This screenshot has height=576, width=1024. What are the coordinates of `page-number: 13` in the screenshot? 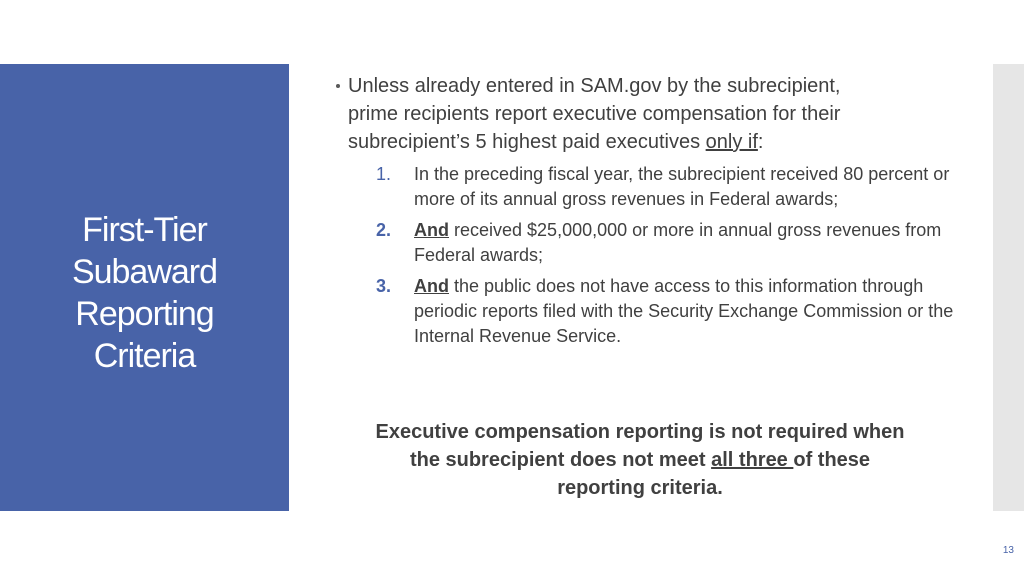 It's located at (1008, 550).